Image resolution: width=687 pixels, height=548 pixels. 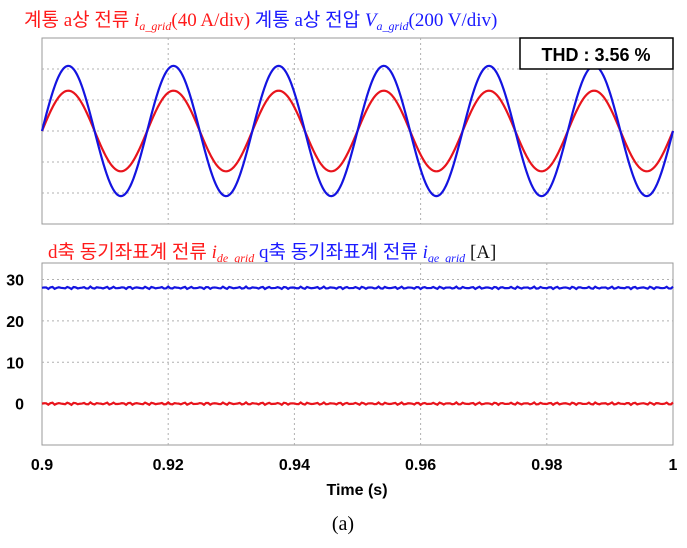 What do you see at coordinates (42, 465) in the screenshot?
I see `x-tick-label: 0.9` at bounding box center [42, 465].